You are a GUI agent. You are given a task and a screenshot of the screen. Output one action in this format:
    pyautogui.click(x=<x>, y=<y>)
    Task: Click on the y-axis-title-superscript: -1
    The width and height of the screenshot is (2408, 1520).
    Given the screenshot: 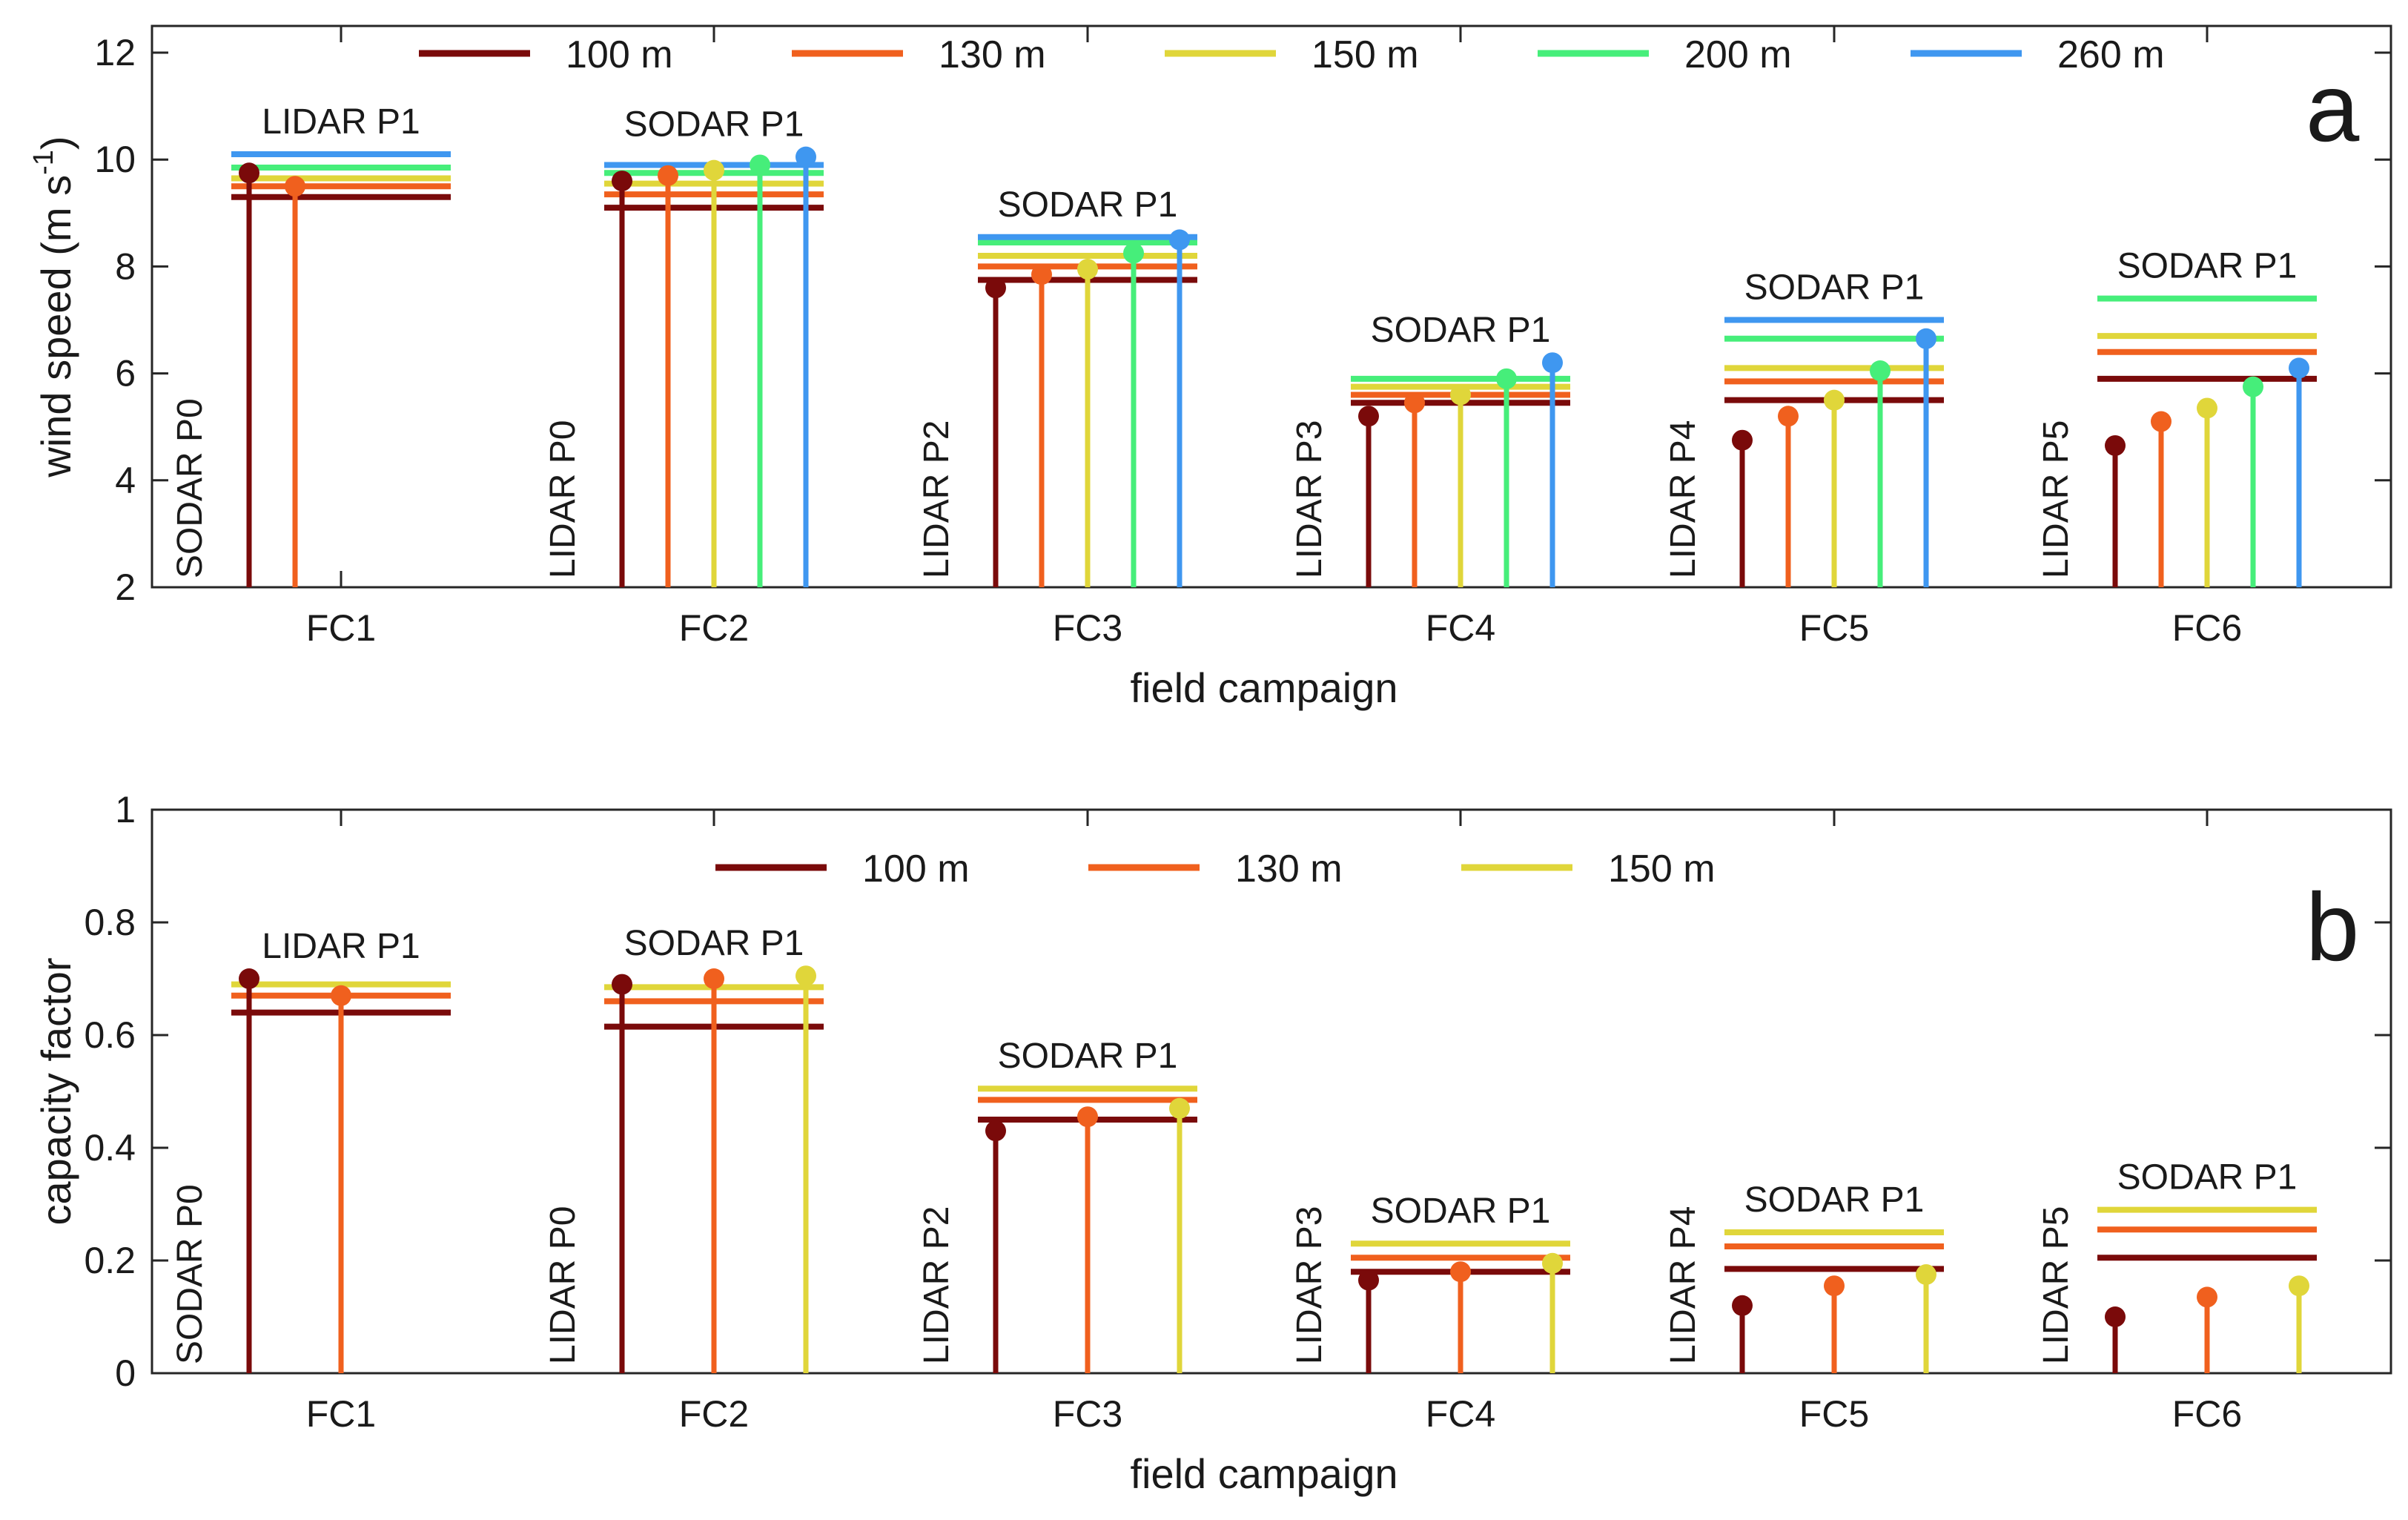 What is the action you would take?
    pyautogui.click(x=43, y=162)
    